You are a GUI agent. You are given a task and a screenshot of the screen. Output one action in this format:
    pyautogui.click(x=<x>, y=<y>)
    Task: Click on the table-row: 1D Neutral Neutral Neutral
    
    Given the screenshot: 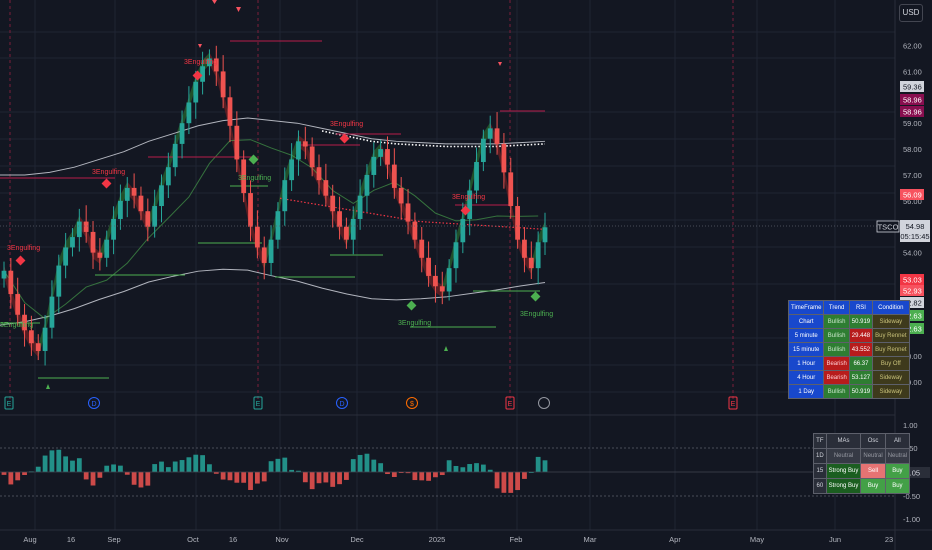 What is the action you would take?
    pyautogui.click(x=862, y=456)
    